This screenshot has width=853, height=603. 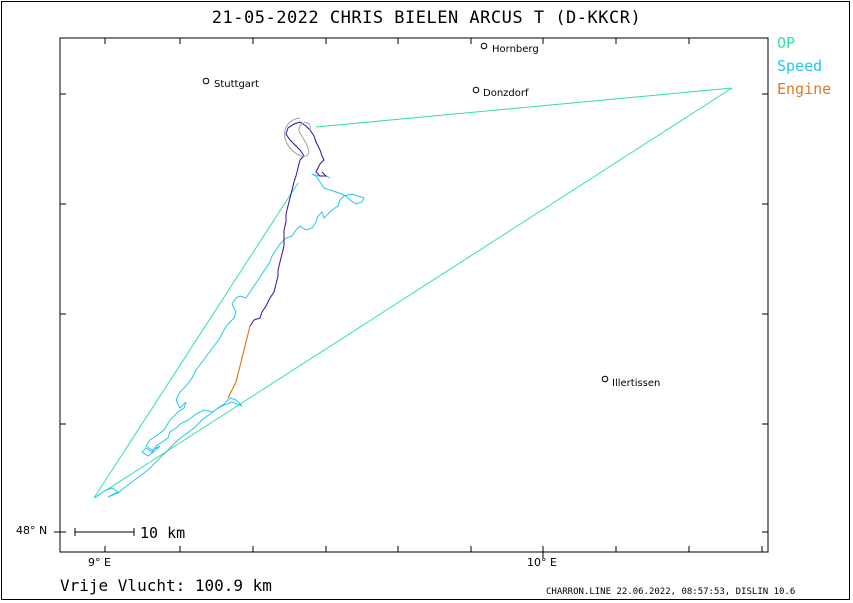 What do you see at coordinates (163, 533) in the screenshot?
I see `scale-label: 10 km` at bounding box center [163, 533].